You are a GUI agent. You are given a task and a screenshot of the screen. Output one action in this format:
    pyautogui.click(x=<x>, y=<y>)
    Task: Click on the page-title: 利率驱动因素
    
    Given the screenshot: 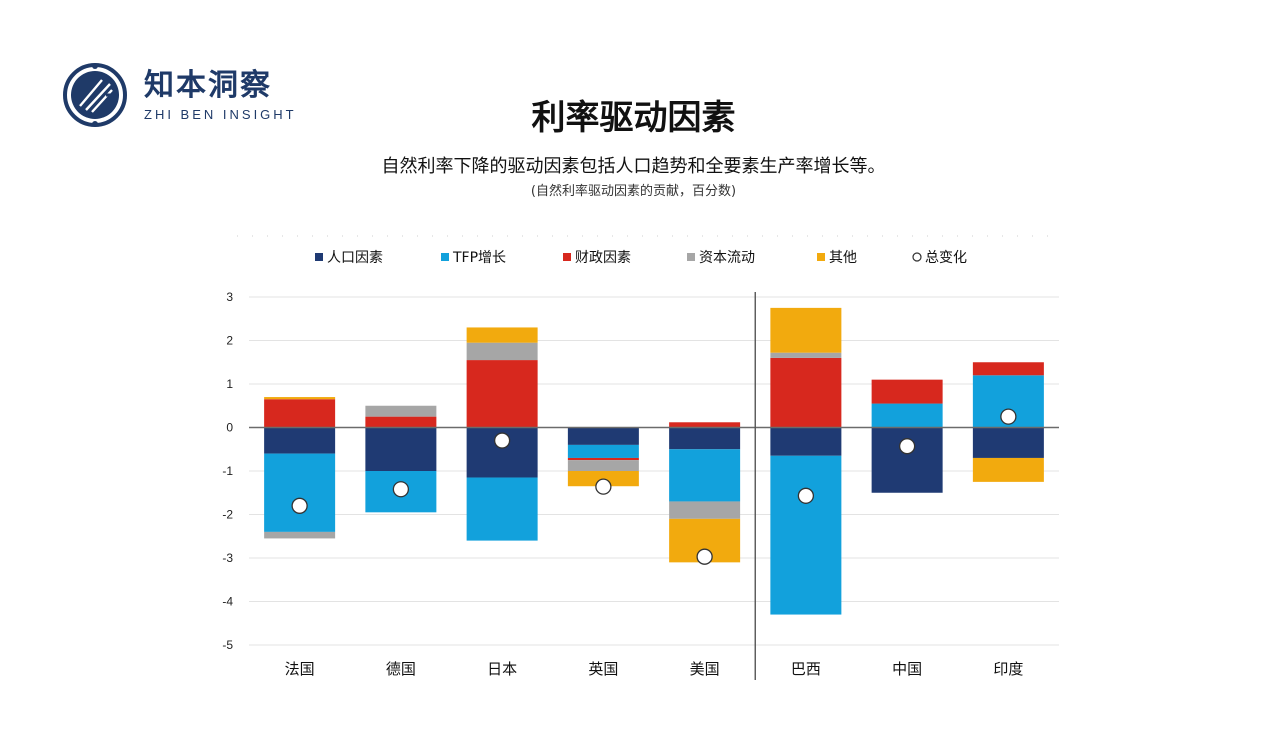 What is the action you would take?
    pyautogui.click(x=633, y=118)
    